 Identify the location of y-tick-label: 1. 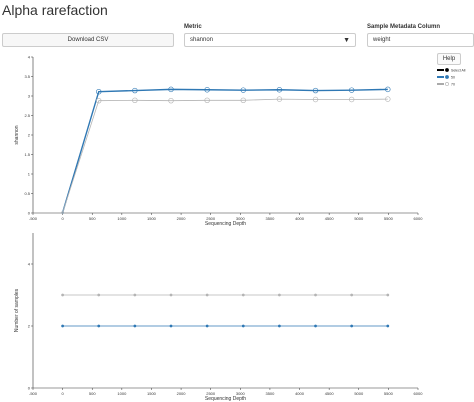
(29, 174).